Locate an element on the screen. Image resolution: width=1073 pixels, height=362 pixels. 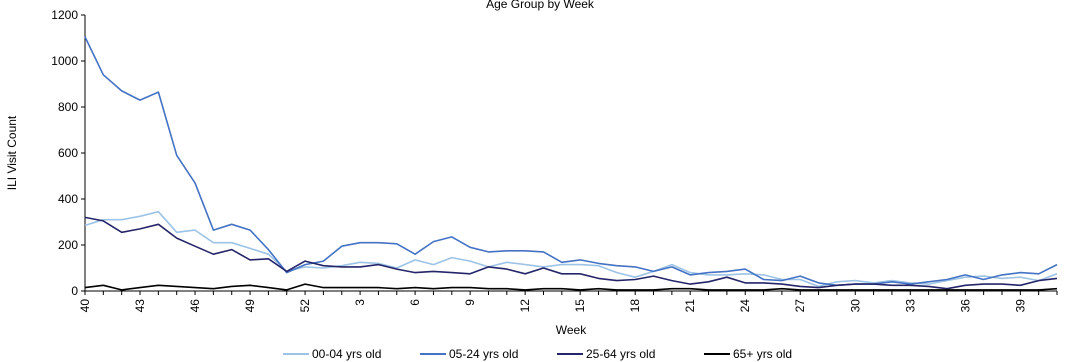
legend-label: 25-64 yrs old is located at coordinates (620, 354).